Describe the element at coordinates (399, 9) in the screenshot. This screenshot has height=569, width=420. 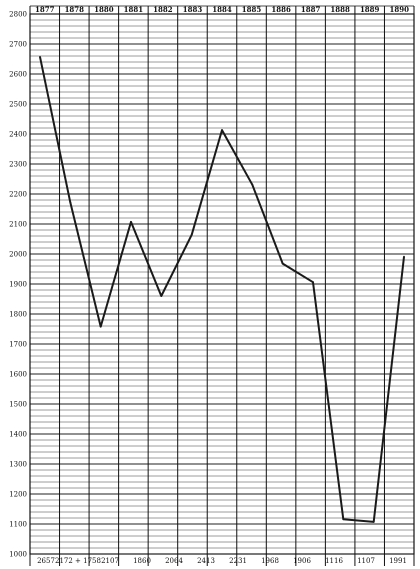
I see `year-label: 1890` at that location.